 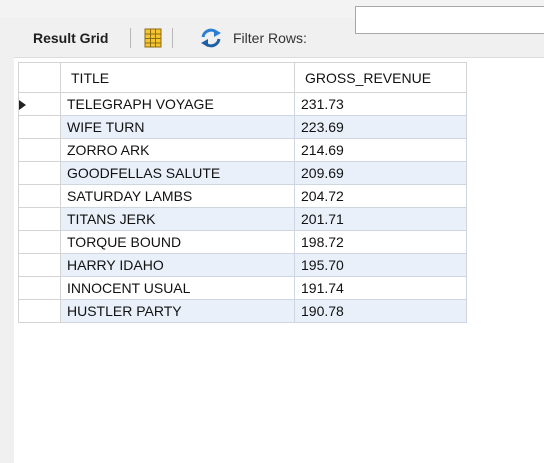 What do you see at coordinates (177, 196) in the screenshot?
I see `cell-title: SATURDAY LAMBS` at bounding box center [177, 196].